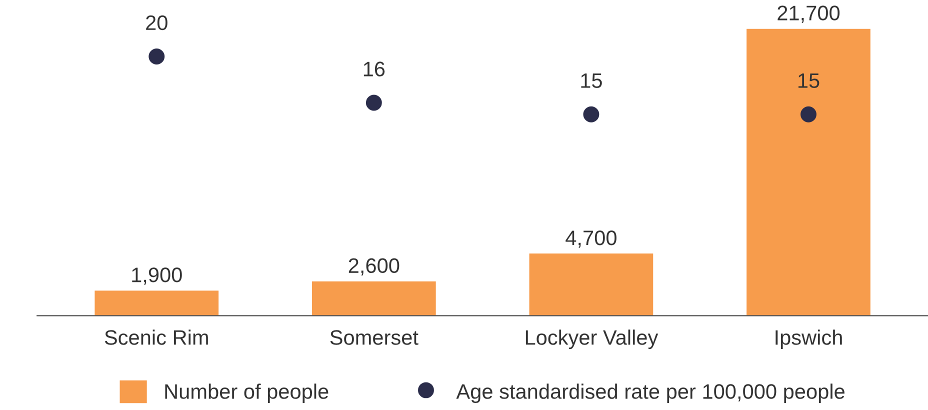  I want to click on data-label: 1,900, so click(157, 276).